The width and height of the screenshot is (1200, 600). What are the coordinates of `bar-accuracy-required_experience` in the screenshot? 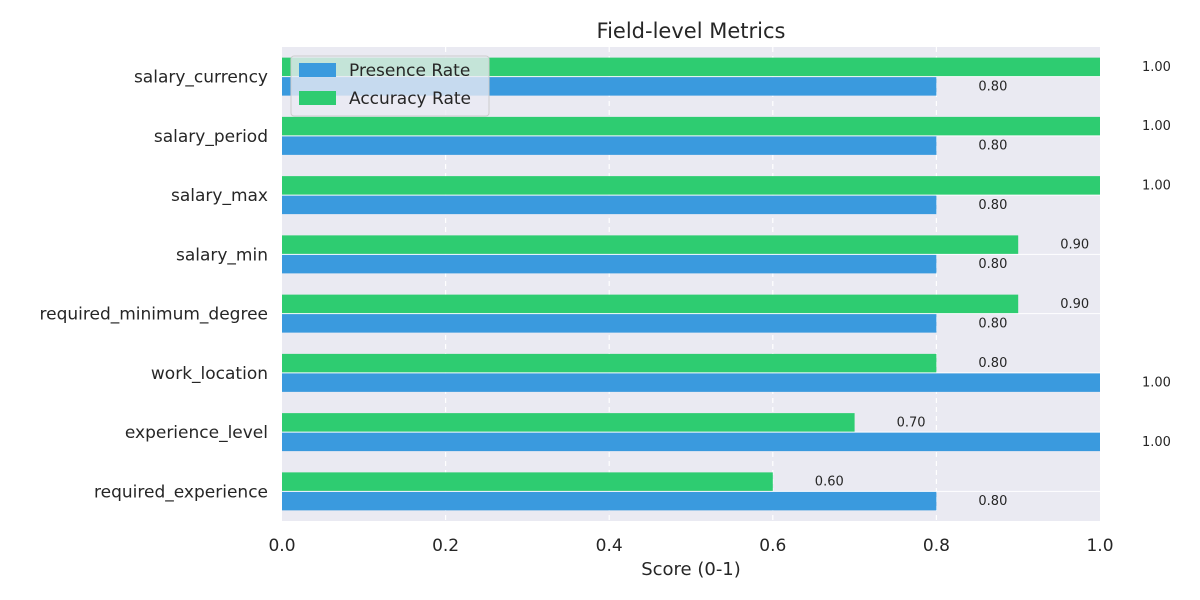 It's located at (527, 481).